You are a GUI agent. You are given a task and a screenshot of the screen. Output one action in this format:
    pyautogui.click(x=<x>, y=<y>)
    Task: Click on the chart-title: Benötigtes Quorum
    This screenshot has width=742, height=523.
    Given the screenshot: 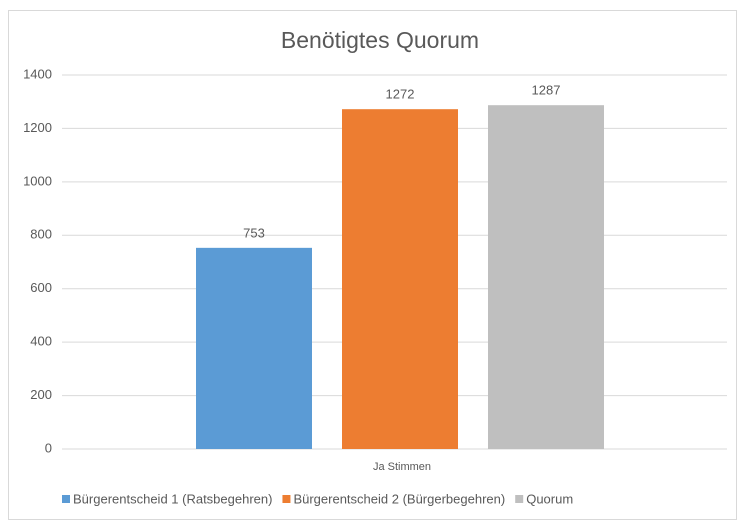 What is the action you would take?
    pyautogui.click(x=380, y=40)
    